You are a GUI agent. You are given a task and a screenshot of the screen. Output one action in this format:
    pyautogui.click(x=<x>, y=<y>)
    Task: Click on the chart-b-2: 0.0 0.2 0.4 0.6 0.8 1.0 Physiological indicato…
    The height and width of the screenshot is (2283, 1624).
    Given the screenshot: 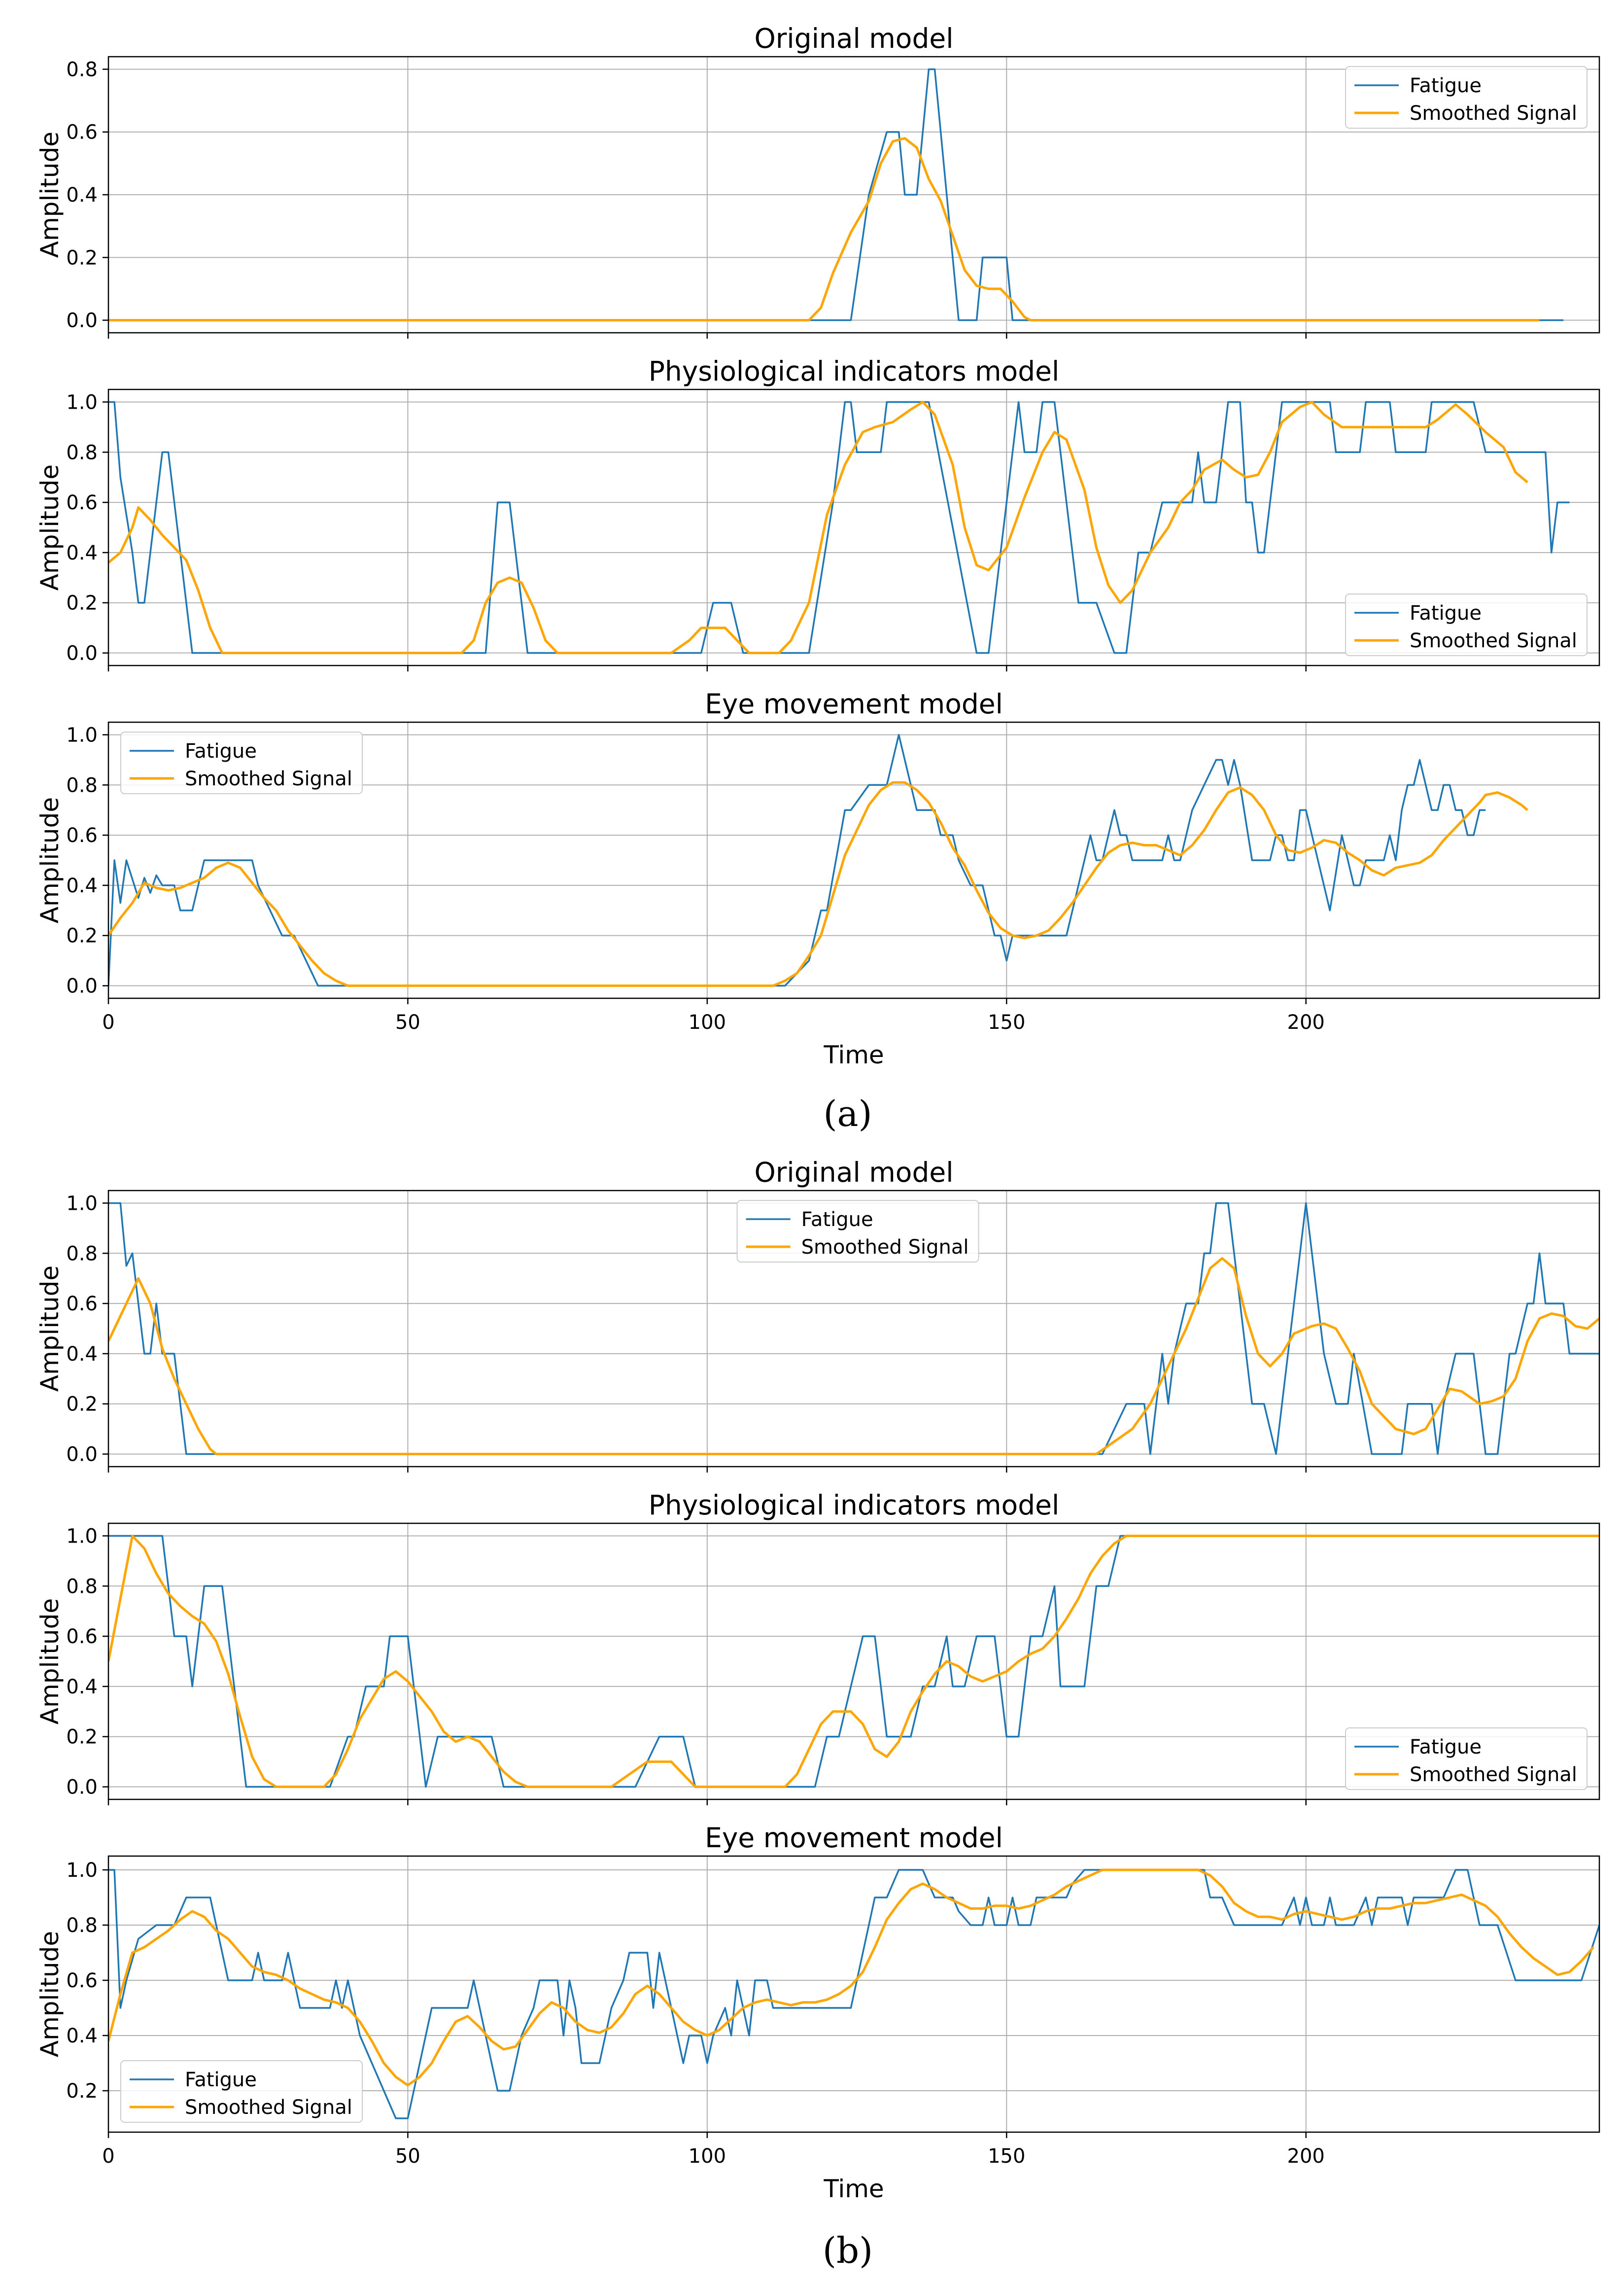 What is the action you would take?
    pyautogui.click(x=818, y=1647)
    